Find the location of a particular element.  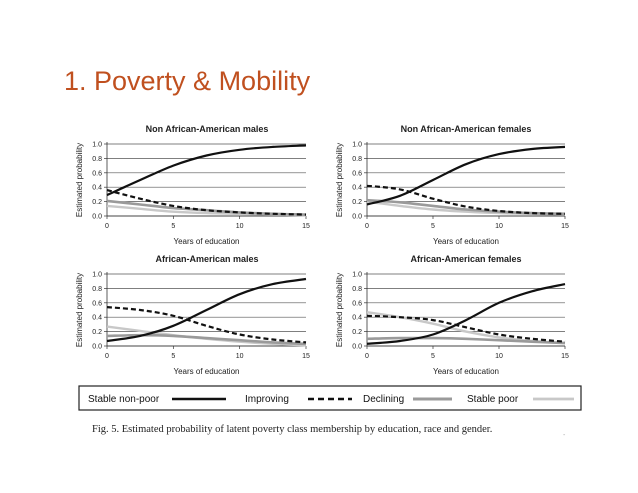

chart-title: Non African-American males is located at coordinates (207, 129).